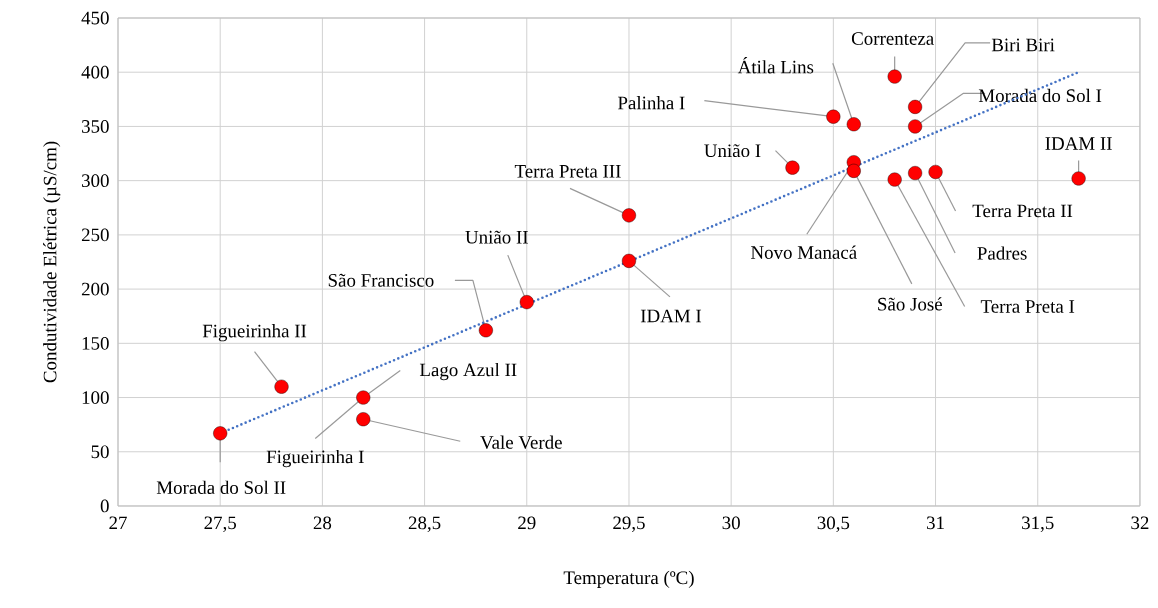 The height and width of the screenshot is (608, 1158). Describe the element at coordinates (732, 151) in the screenshot. I see `annotation: União I` at that location.